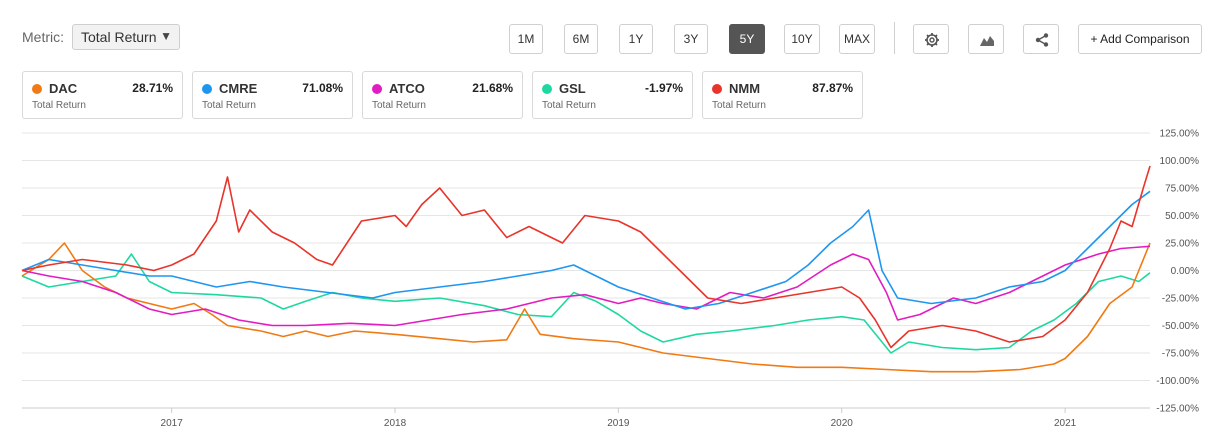 Image resolution: width=1212 pixels, height=439 pixels. I want to click on settings-button, so click(931, 39).